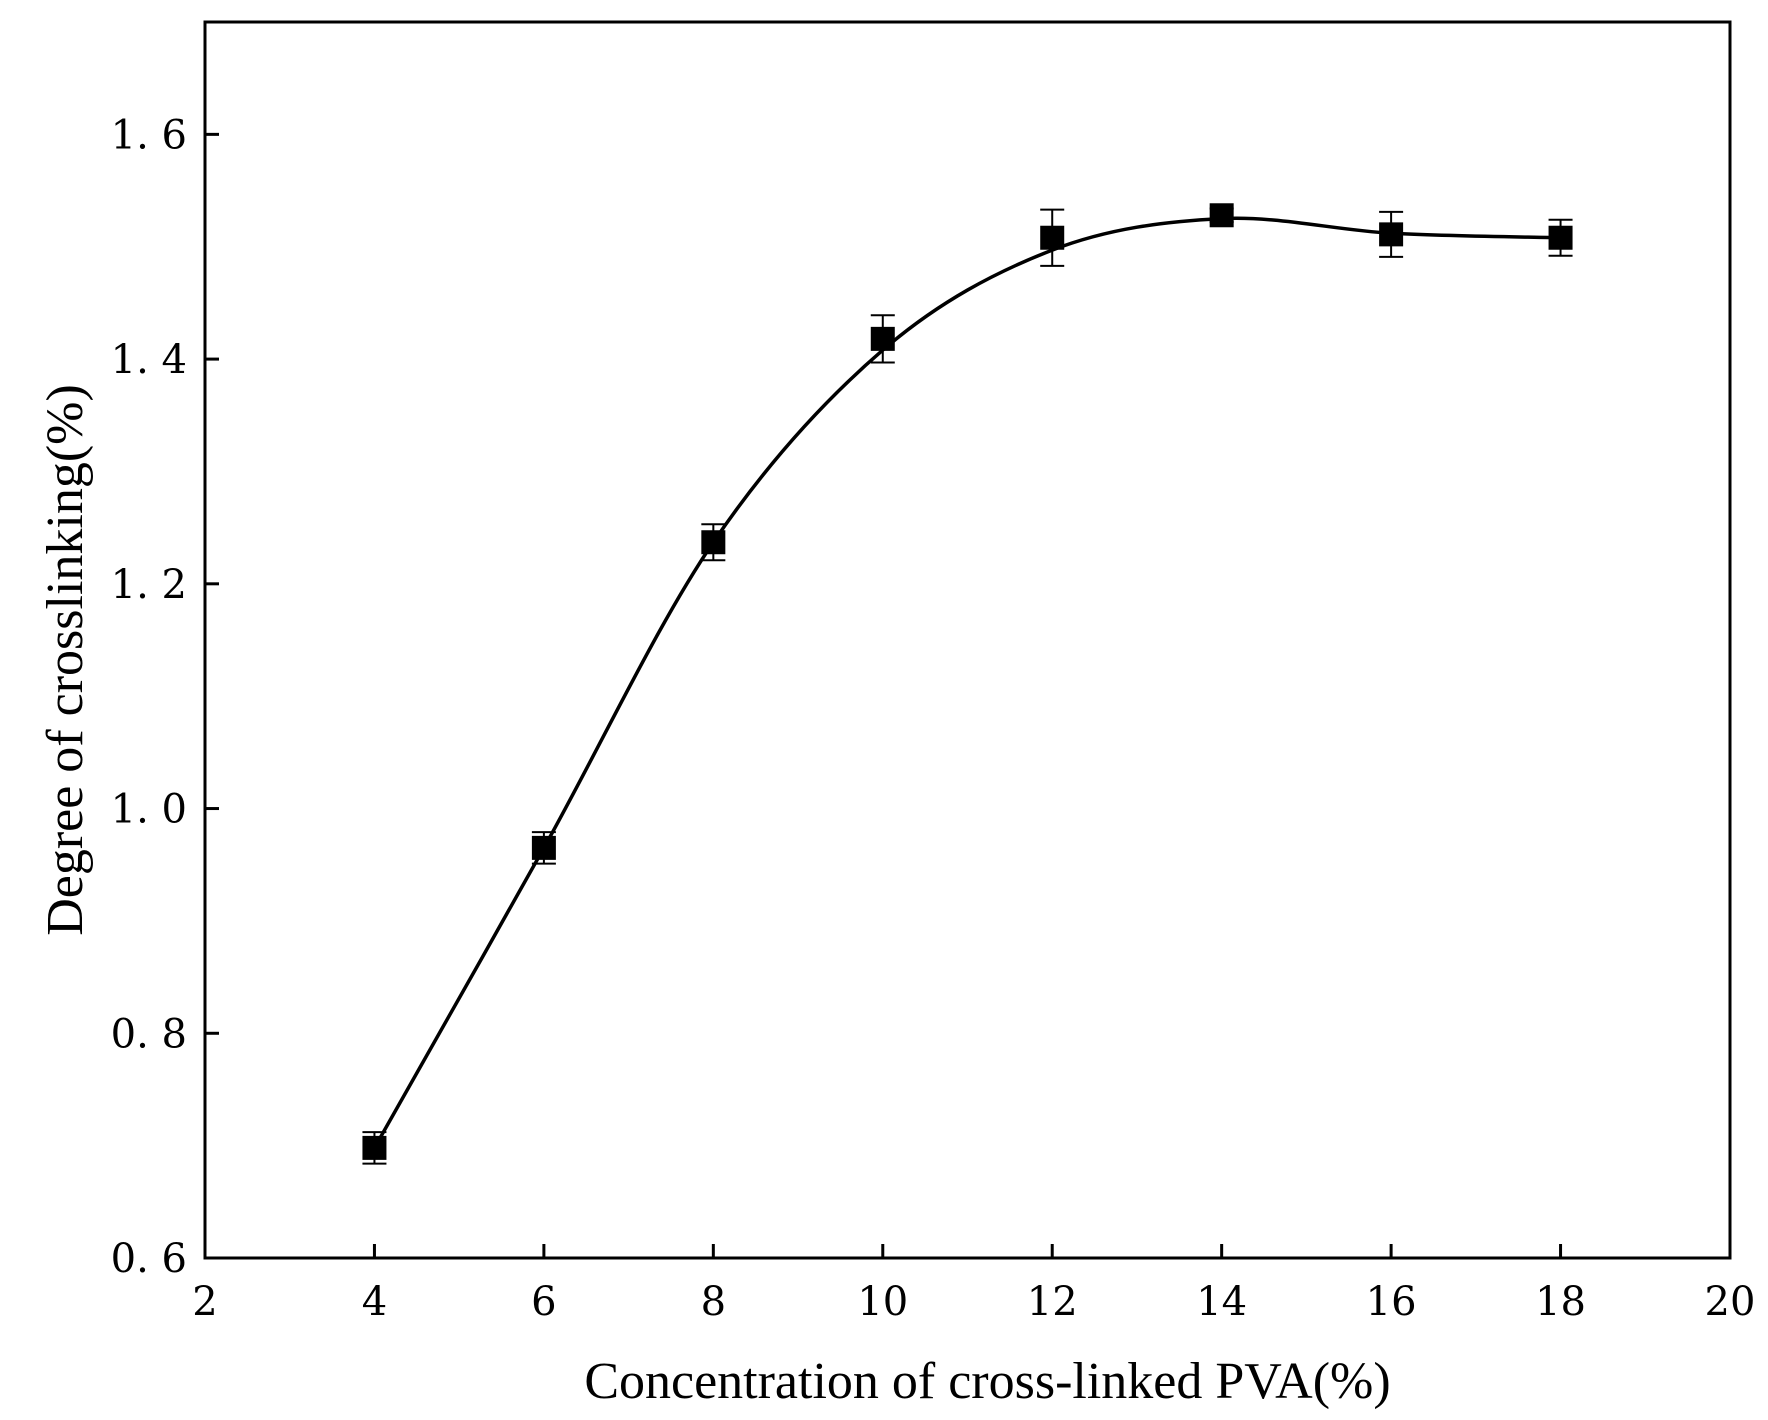 This screenshot has width=1768, height=1420. I want to click on x-tick-label: 12, so click(1052, 1302).